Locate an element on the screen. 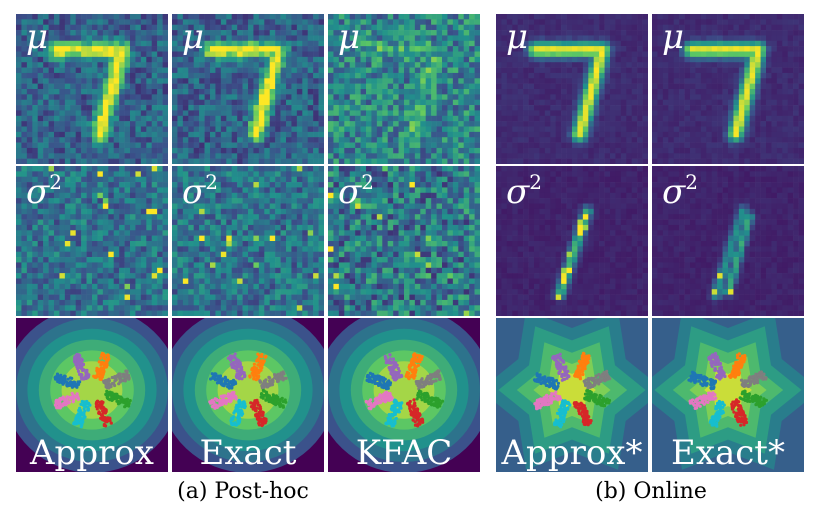 The image size is (816, 511). mean-panel-approx-image is located at coordinates (92, 89).